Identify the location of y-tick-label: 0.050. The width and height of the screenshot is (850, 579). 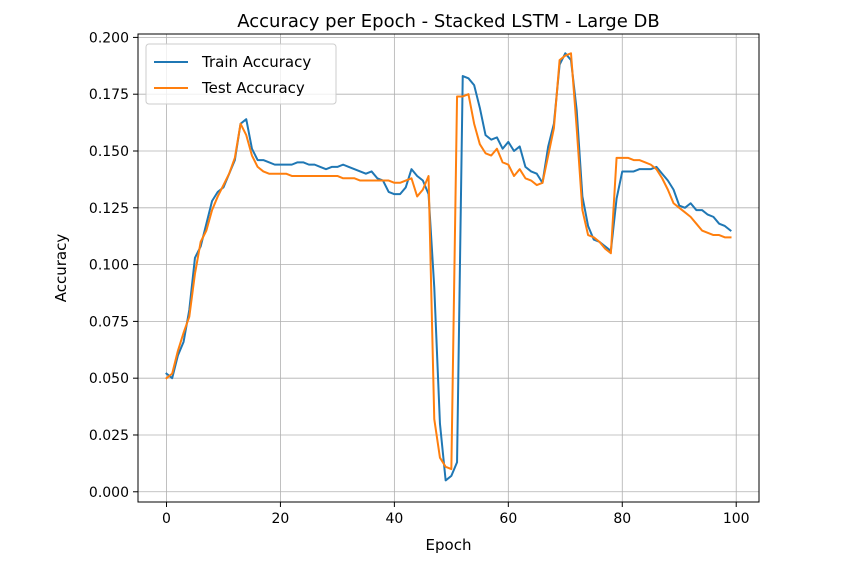
(109, 379).